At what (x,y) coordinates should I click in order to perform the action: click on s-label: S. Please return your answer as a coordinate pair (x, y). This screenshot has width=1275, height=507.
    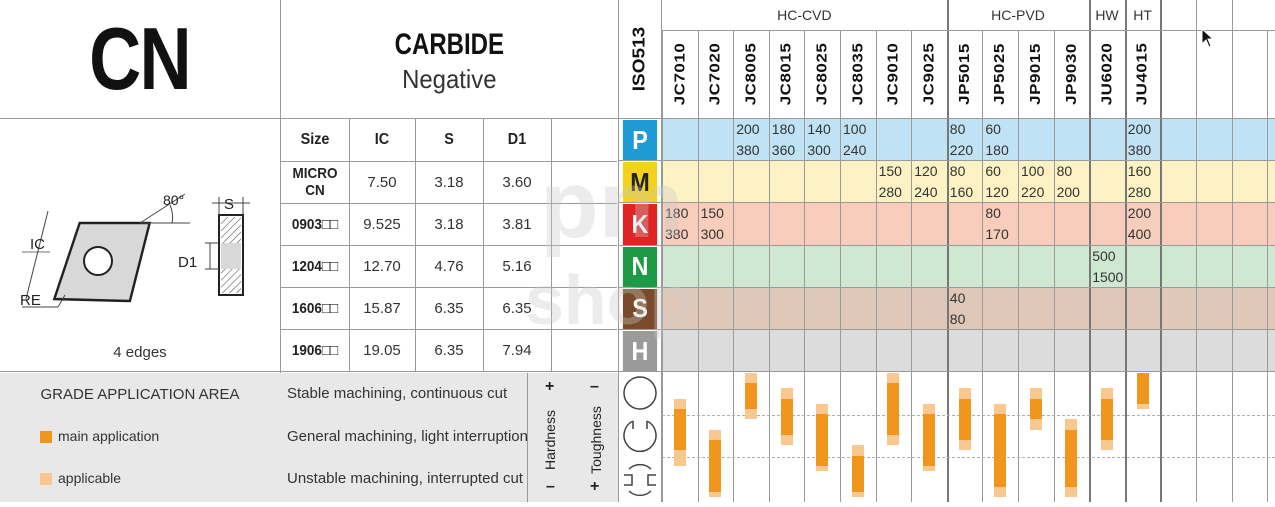
    Looking at the image, I should click on (229, 204).